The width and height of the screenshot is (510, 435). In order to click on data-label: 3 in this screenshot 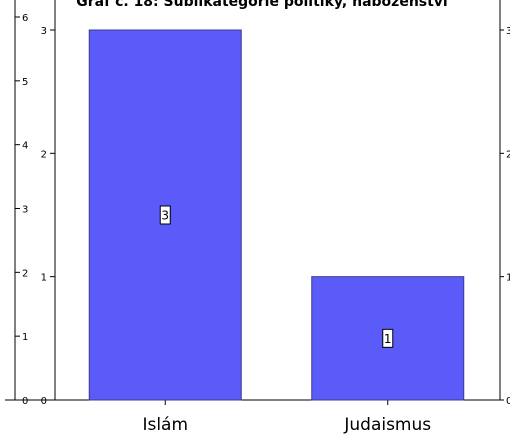, I will do `click(165, 216)`.